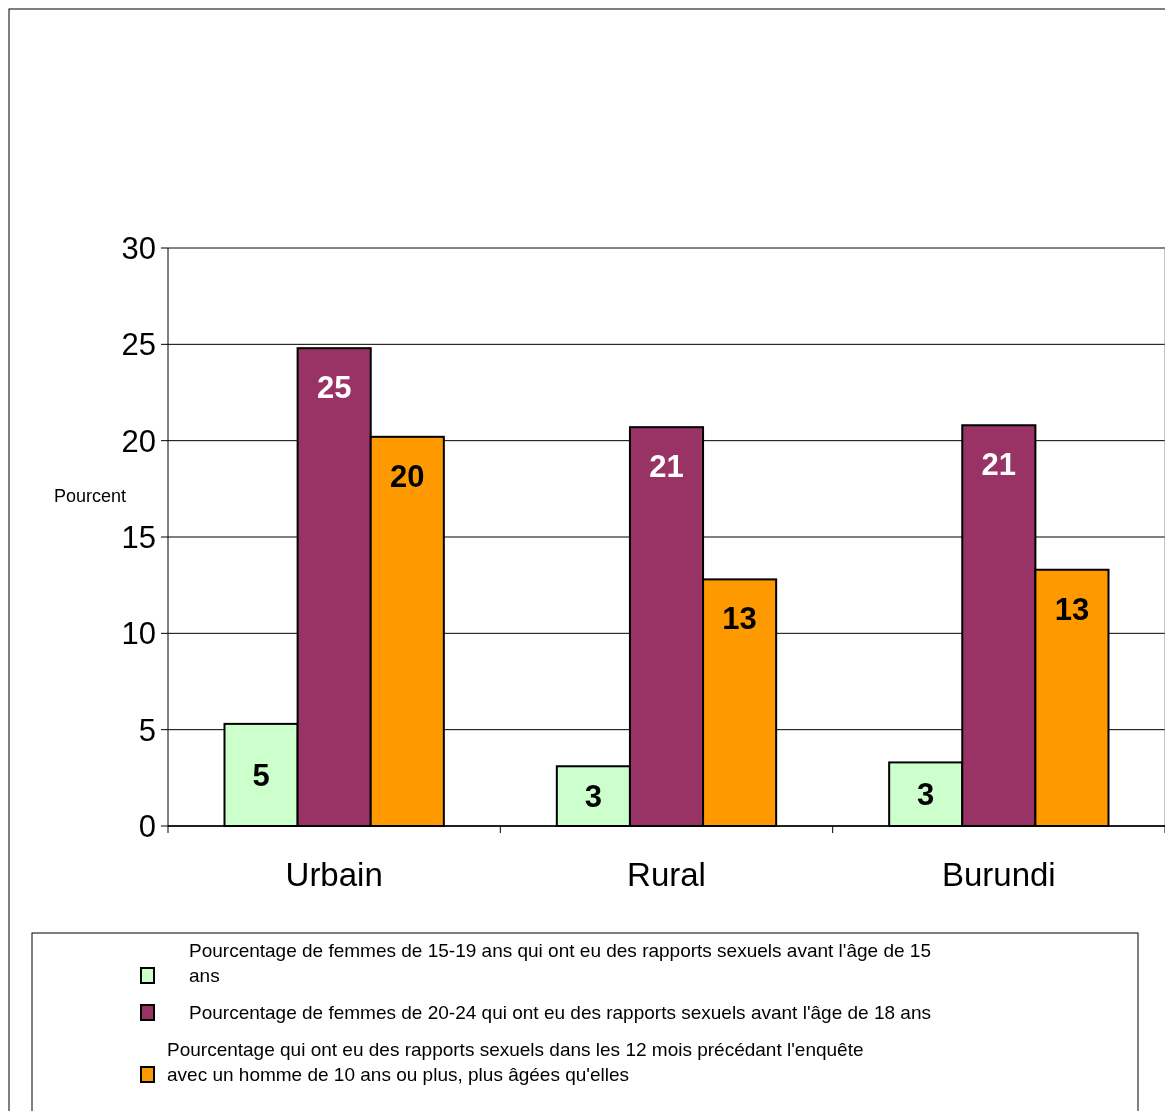 This screenshot has height=1111, width=1173. What do you see at coordinates (90, 496) in the screenshot?
I see `y-axis-title: Pourcent` at bounding box center [90, 496].